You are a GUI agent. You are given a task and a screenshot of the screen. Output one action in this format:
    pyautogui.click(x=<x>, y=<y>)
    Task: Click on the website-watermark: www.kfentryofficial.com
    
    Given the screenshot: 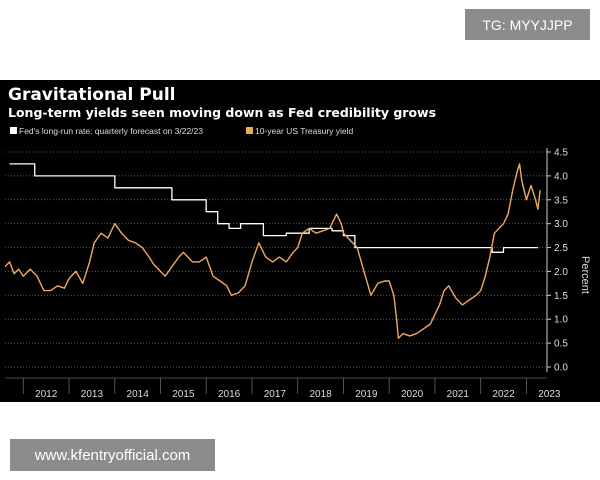 What is the action you would take?
    pyautogui.click(x=112, y=455)
    